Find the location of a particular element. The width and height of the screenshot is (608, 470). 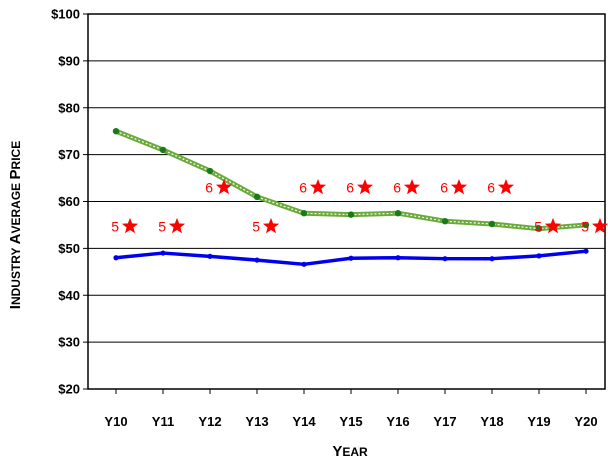

x-tick-label: Y15 is located at coordinates (350, 421).